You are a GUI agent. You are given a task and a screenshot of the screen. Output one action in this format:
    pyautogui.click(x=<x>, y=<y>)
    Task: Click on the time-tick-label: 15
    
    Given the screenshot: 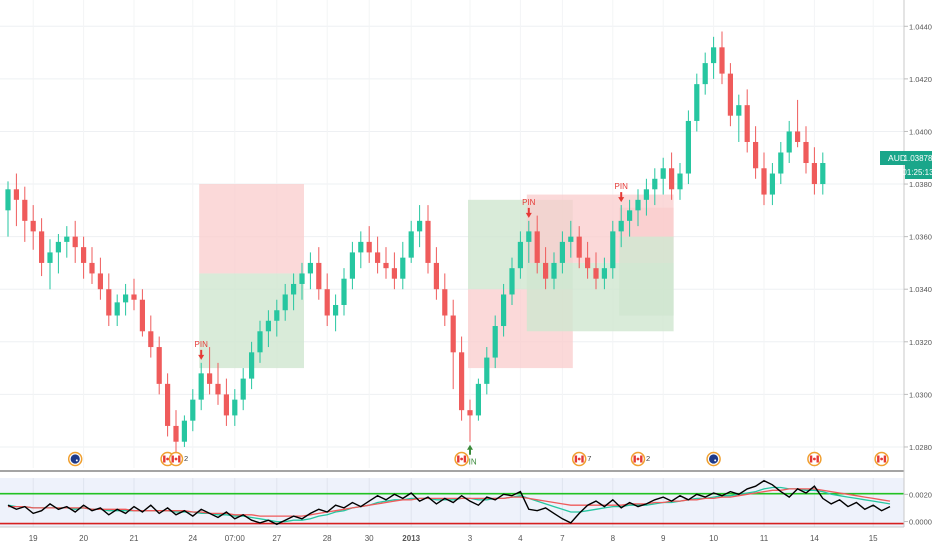 What is the action you would take?
    pyautogui.click(x=873, y=538)
    